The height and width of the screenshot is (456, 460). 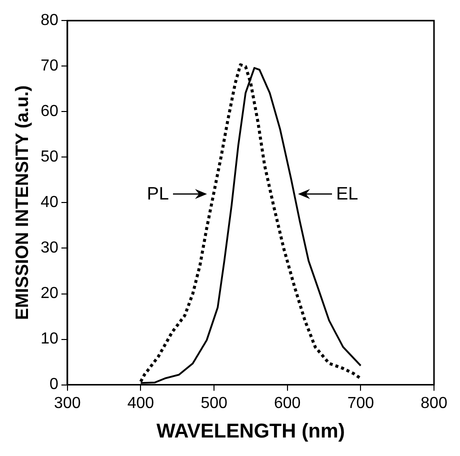 I want to click on y-tick-label: 50, so click(x=49, y=157).